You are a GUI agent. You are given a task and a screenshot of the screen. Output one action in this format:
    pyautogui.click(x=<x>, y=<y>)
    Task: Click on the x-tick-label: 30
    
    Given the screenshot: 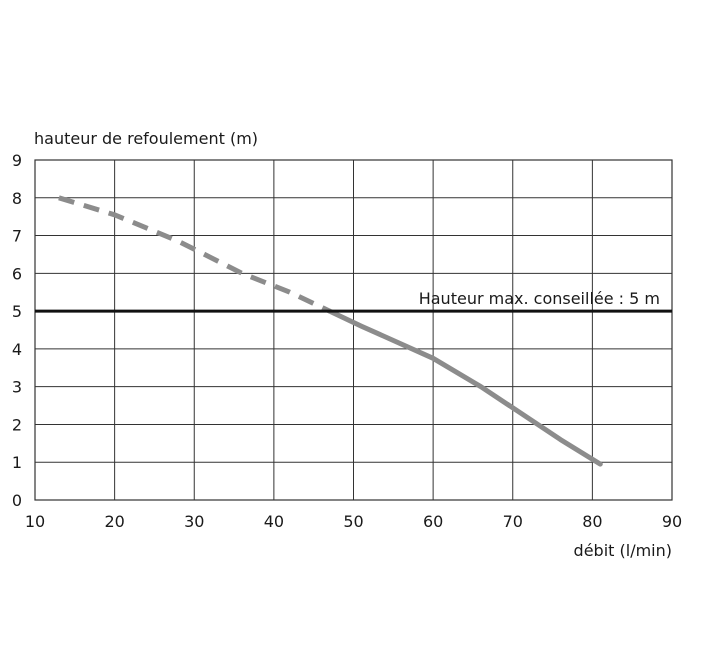 What is the action you would take?
    pyautogui.click(x=194, y=521)
    